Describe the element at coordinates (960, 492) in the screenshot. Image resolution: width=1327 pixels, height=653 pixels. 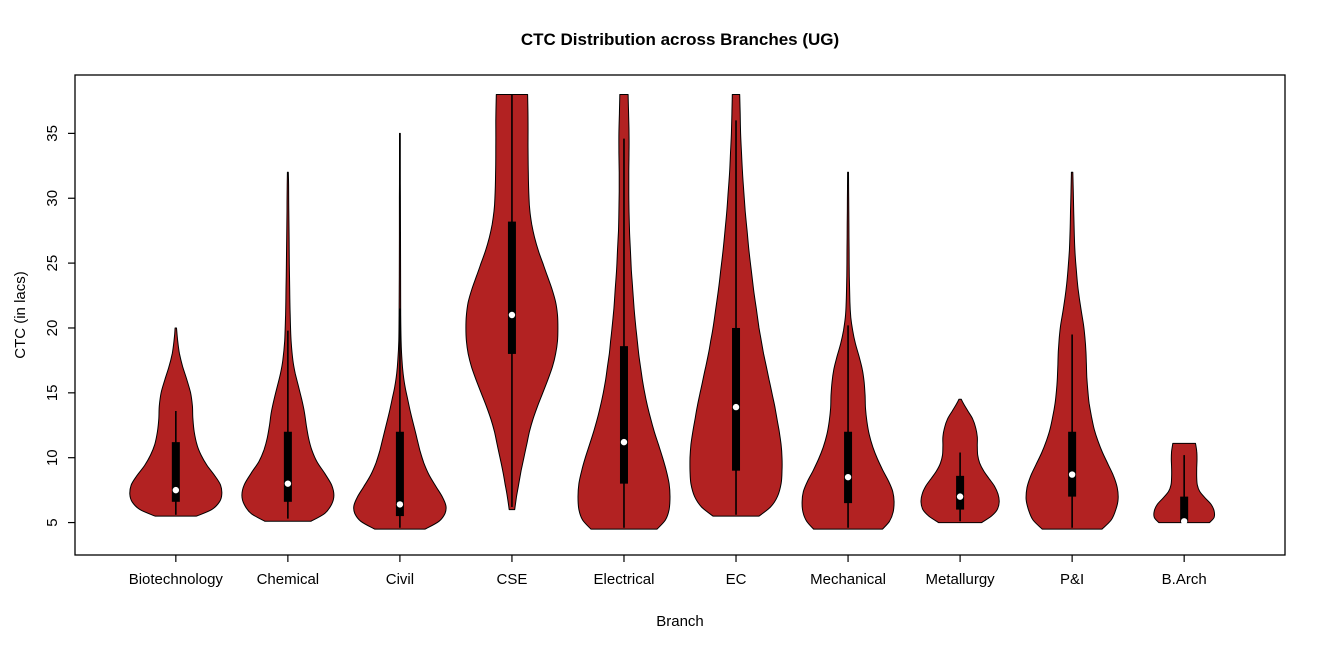
I see `iqr-box-metallurgy` at that location.